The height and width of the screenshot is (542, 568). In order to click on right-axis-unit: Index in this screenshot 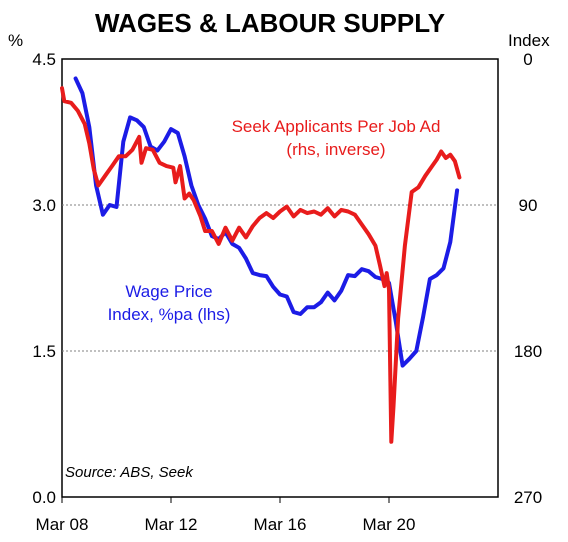, I will do `click(529, 40)`.